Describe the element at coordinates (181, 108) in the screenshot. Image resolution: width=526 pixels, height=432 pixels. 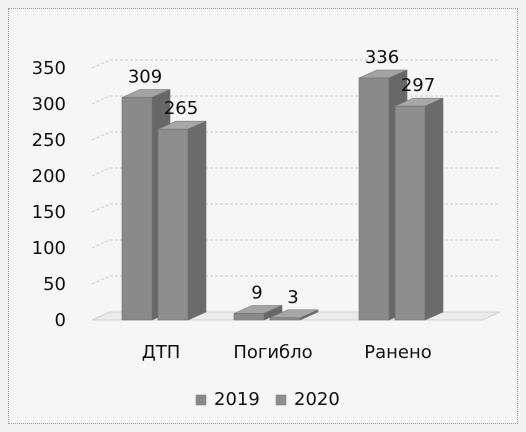
I see `data-label-2020-1: 265` at that location.